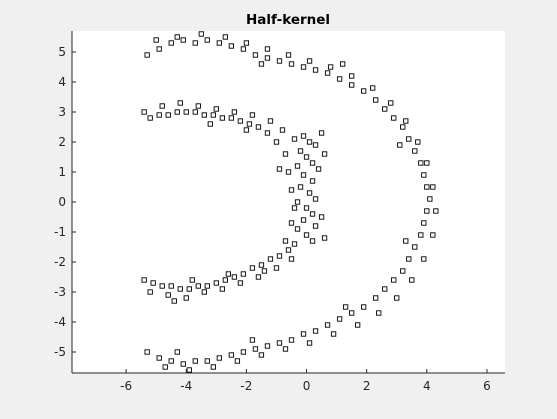  I want to click on x-tick-label: 2, so click(367, 386).